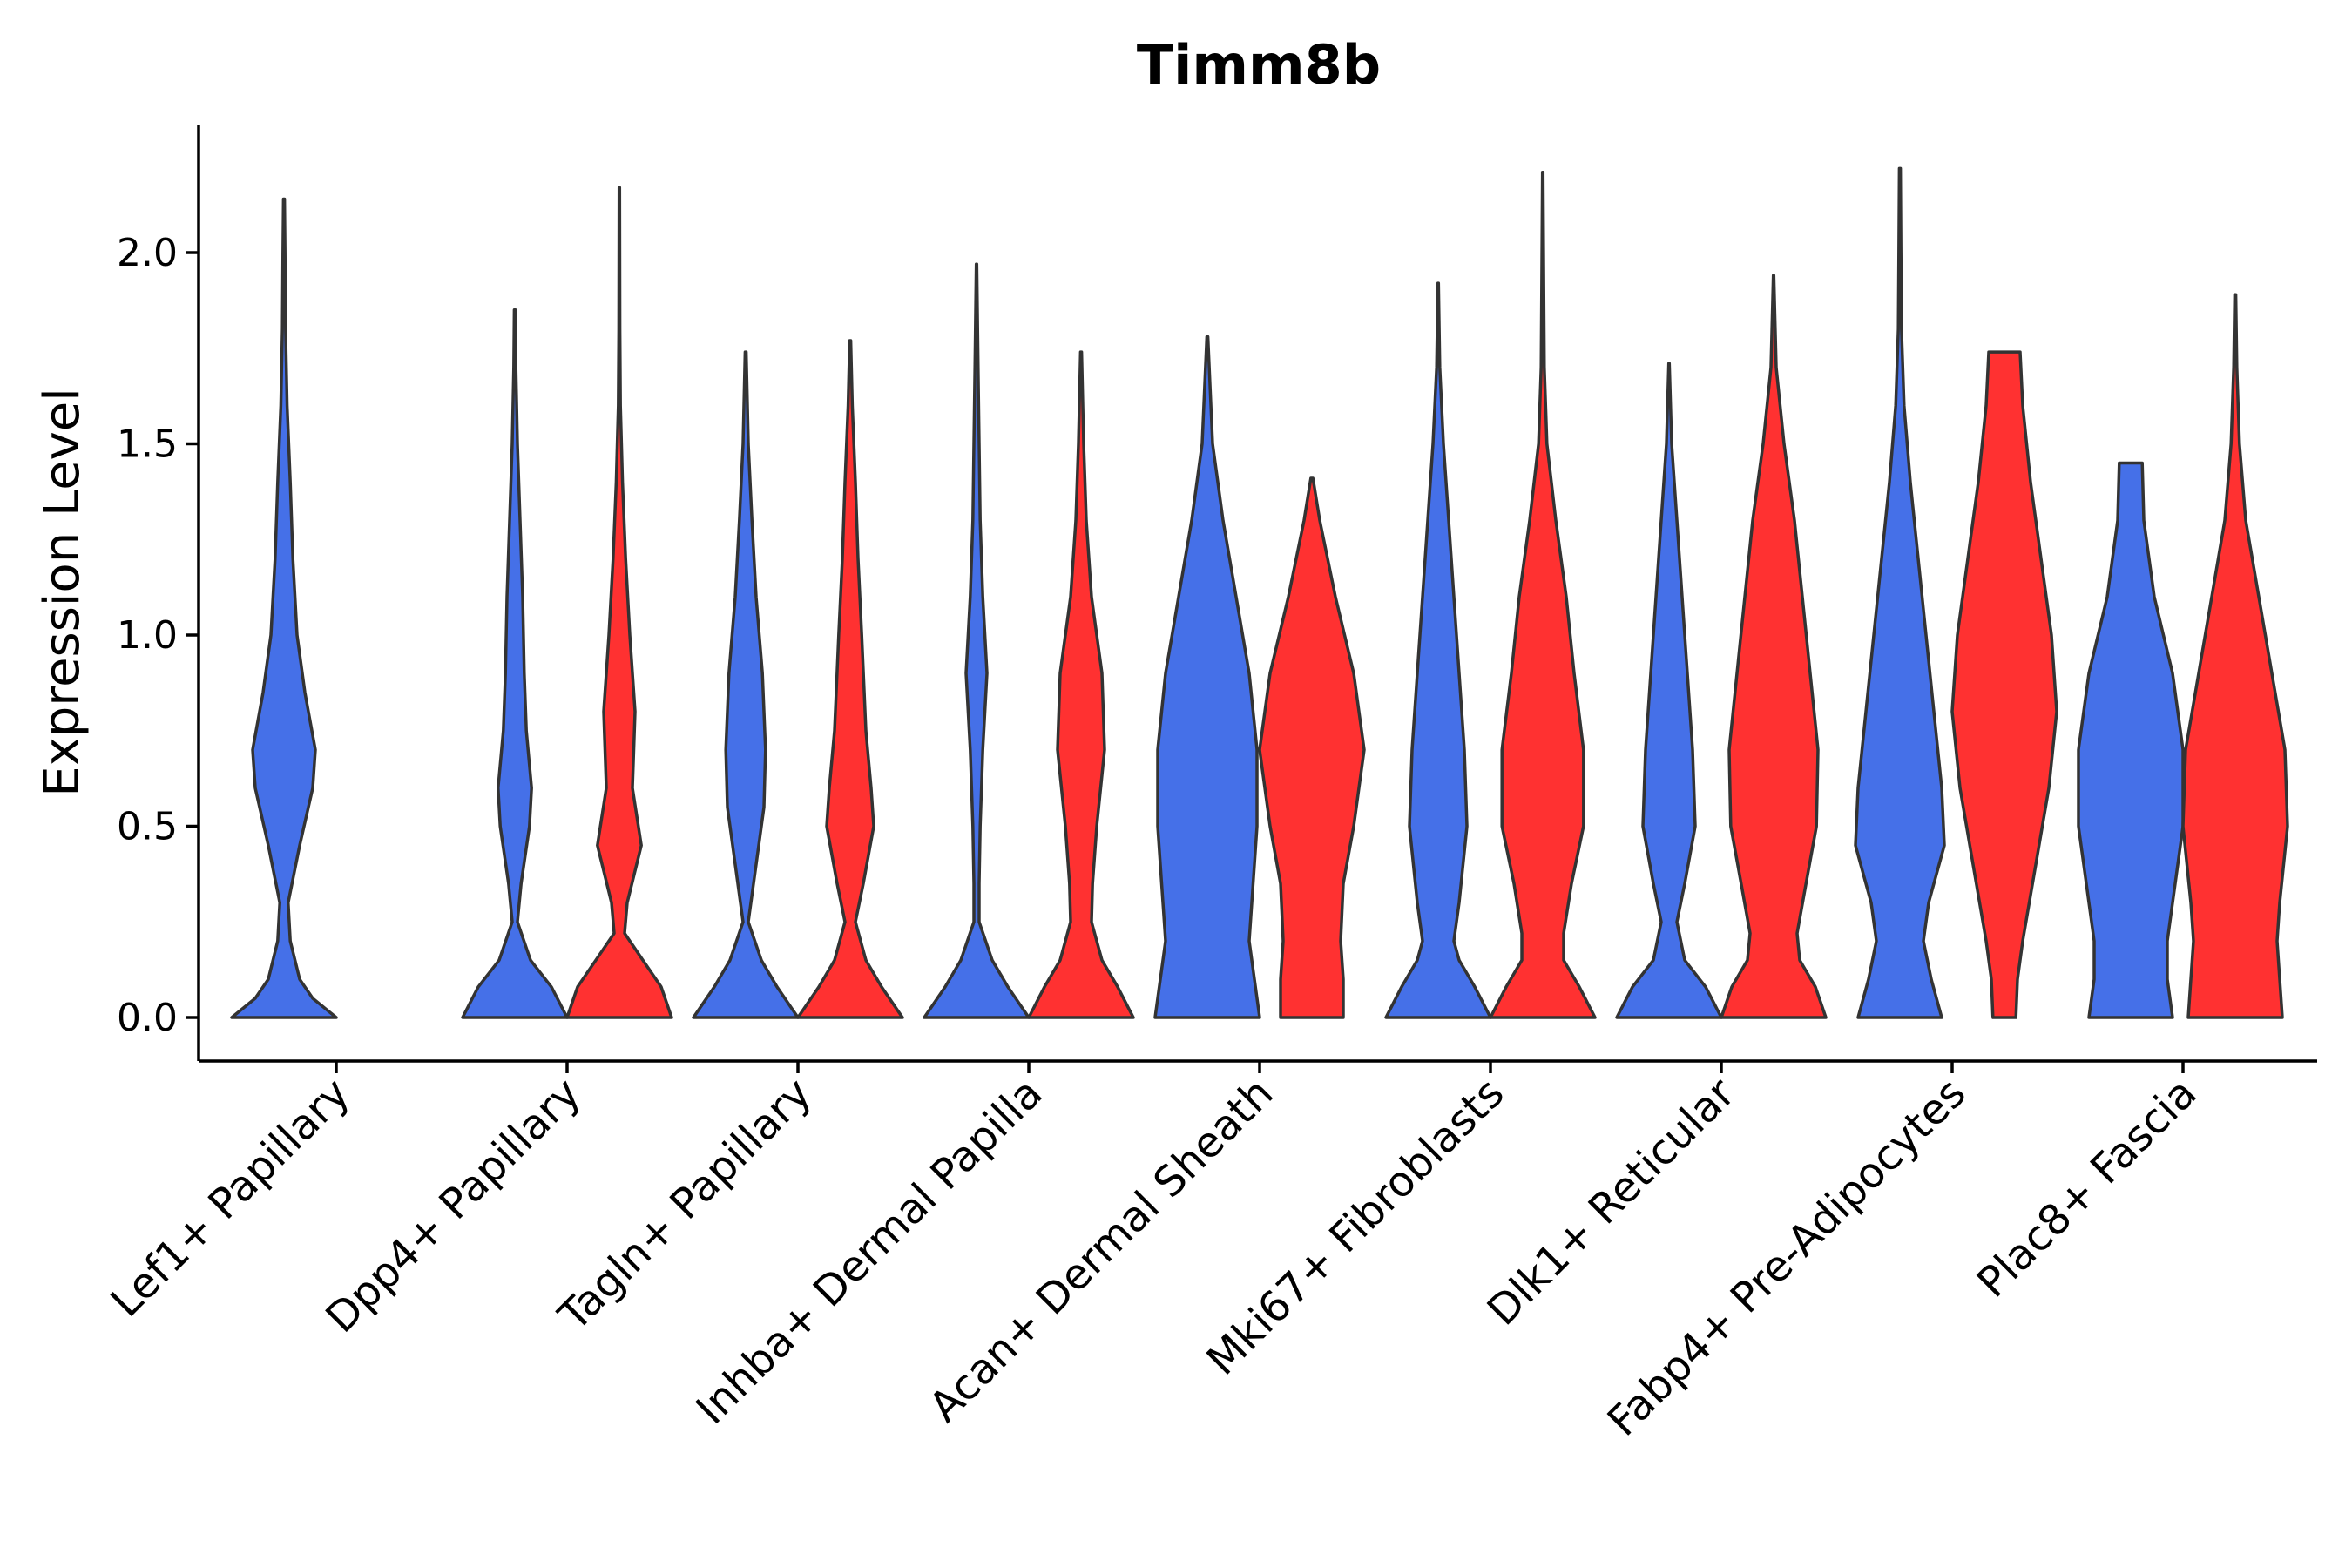 Image resolution: width=2352 pixels, height=1568 pixels. I want to click on y-tick-label: 2.0, so click(147, 253).